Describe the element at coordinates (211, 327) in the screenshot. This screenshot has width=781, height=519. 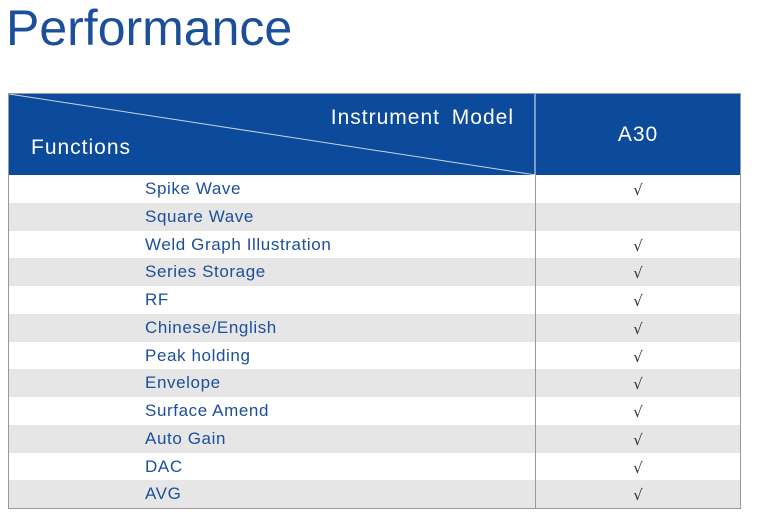
I see `function-name: Chinese/English` at that location.